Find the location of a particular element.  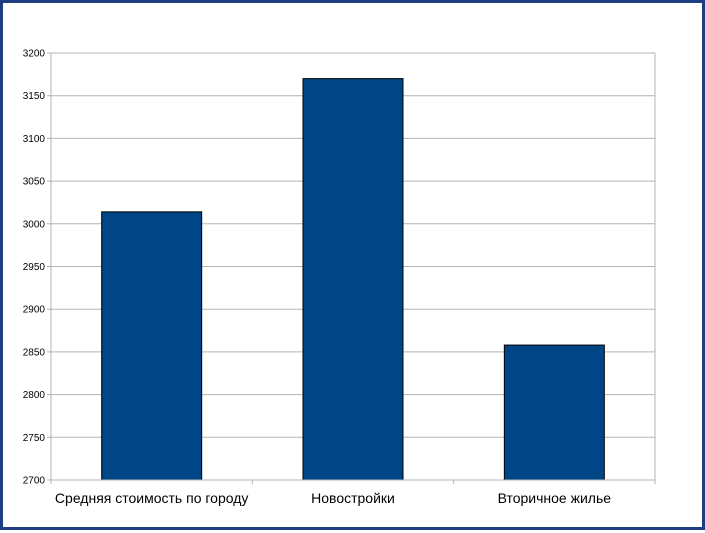

x-category-label-1: Новостройки is located at coordinates (353, 498).